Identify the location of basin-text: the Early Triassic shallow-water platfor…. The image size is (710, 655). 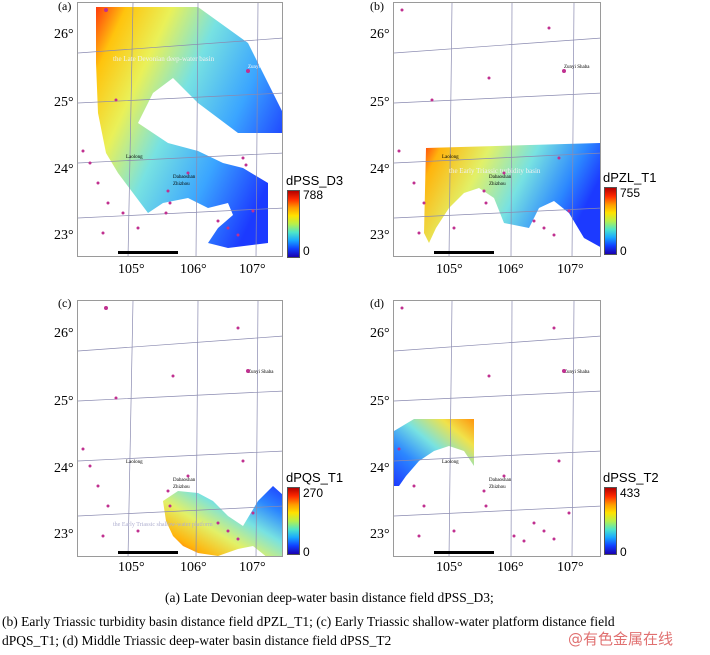
(163, 524).